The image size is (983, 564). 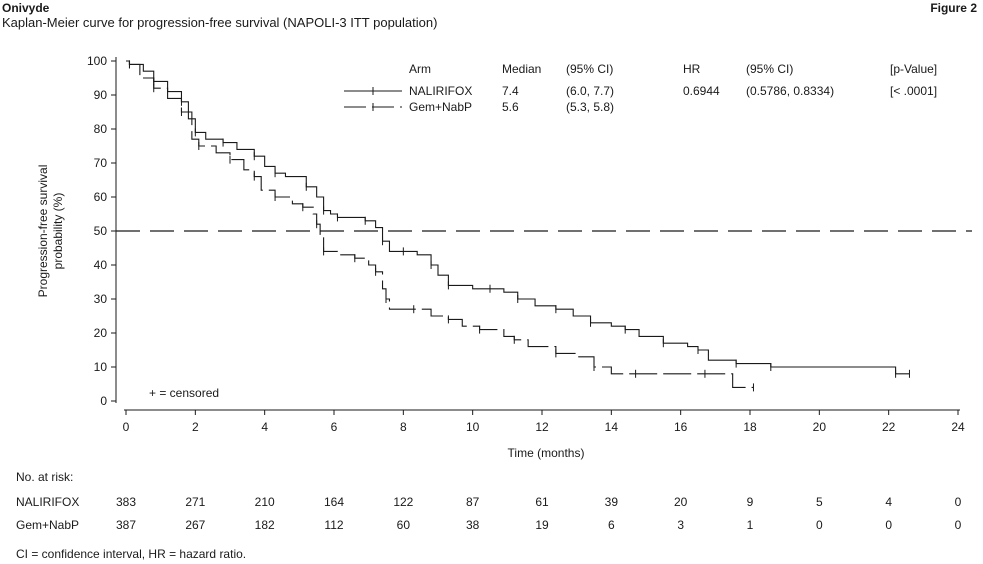 What do you see at coordinates (126, 427) in the screenshot?
I see `x-tick-label: 0` at bounding box center [126, 427].